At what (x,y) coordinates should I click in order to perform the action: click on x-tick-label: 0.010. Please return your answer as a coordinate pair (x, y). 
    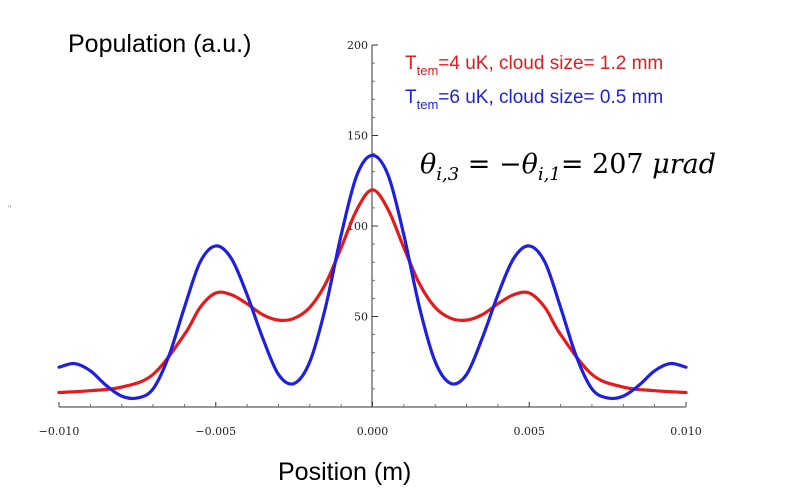
    Looking at the image, I should click on (686, 431).